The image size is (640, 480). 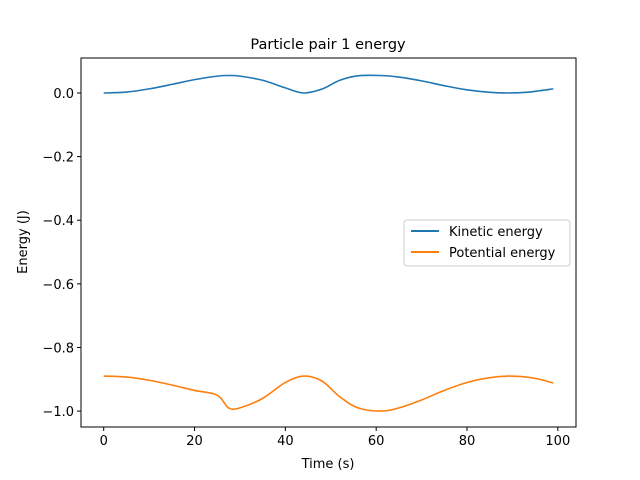 What do you see at coordinates (376, 441) in the screenshot?
I see `x-tick-label: 60` at bounding box center [376, 441].